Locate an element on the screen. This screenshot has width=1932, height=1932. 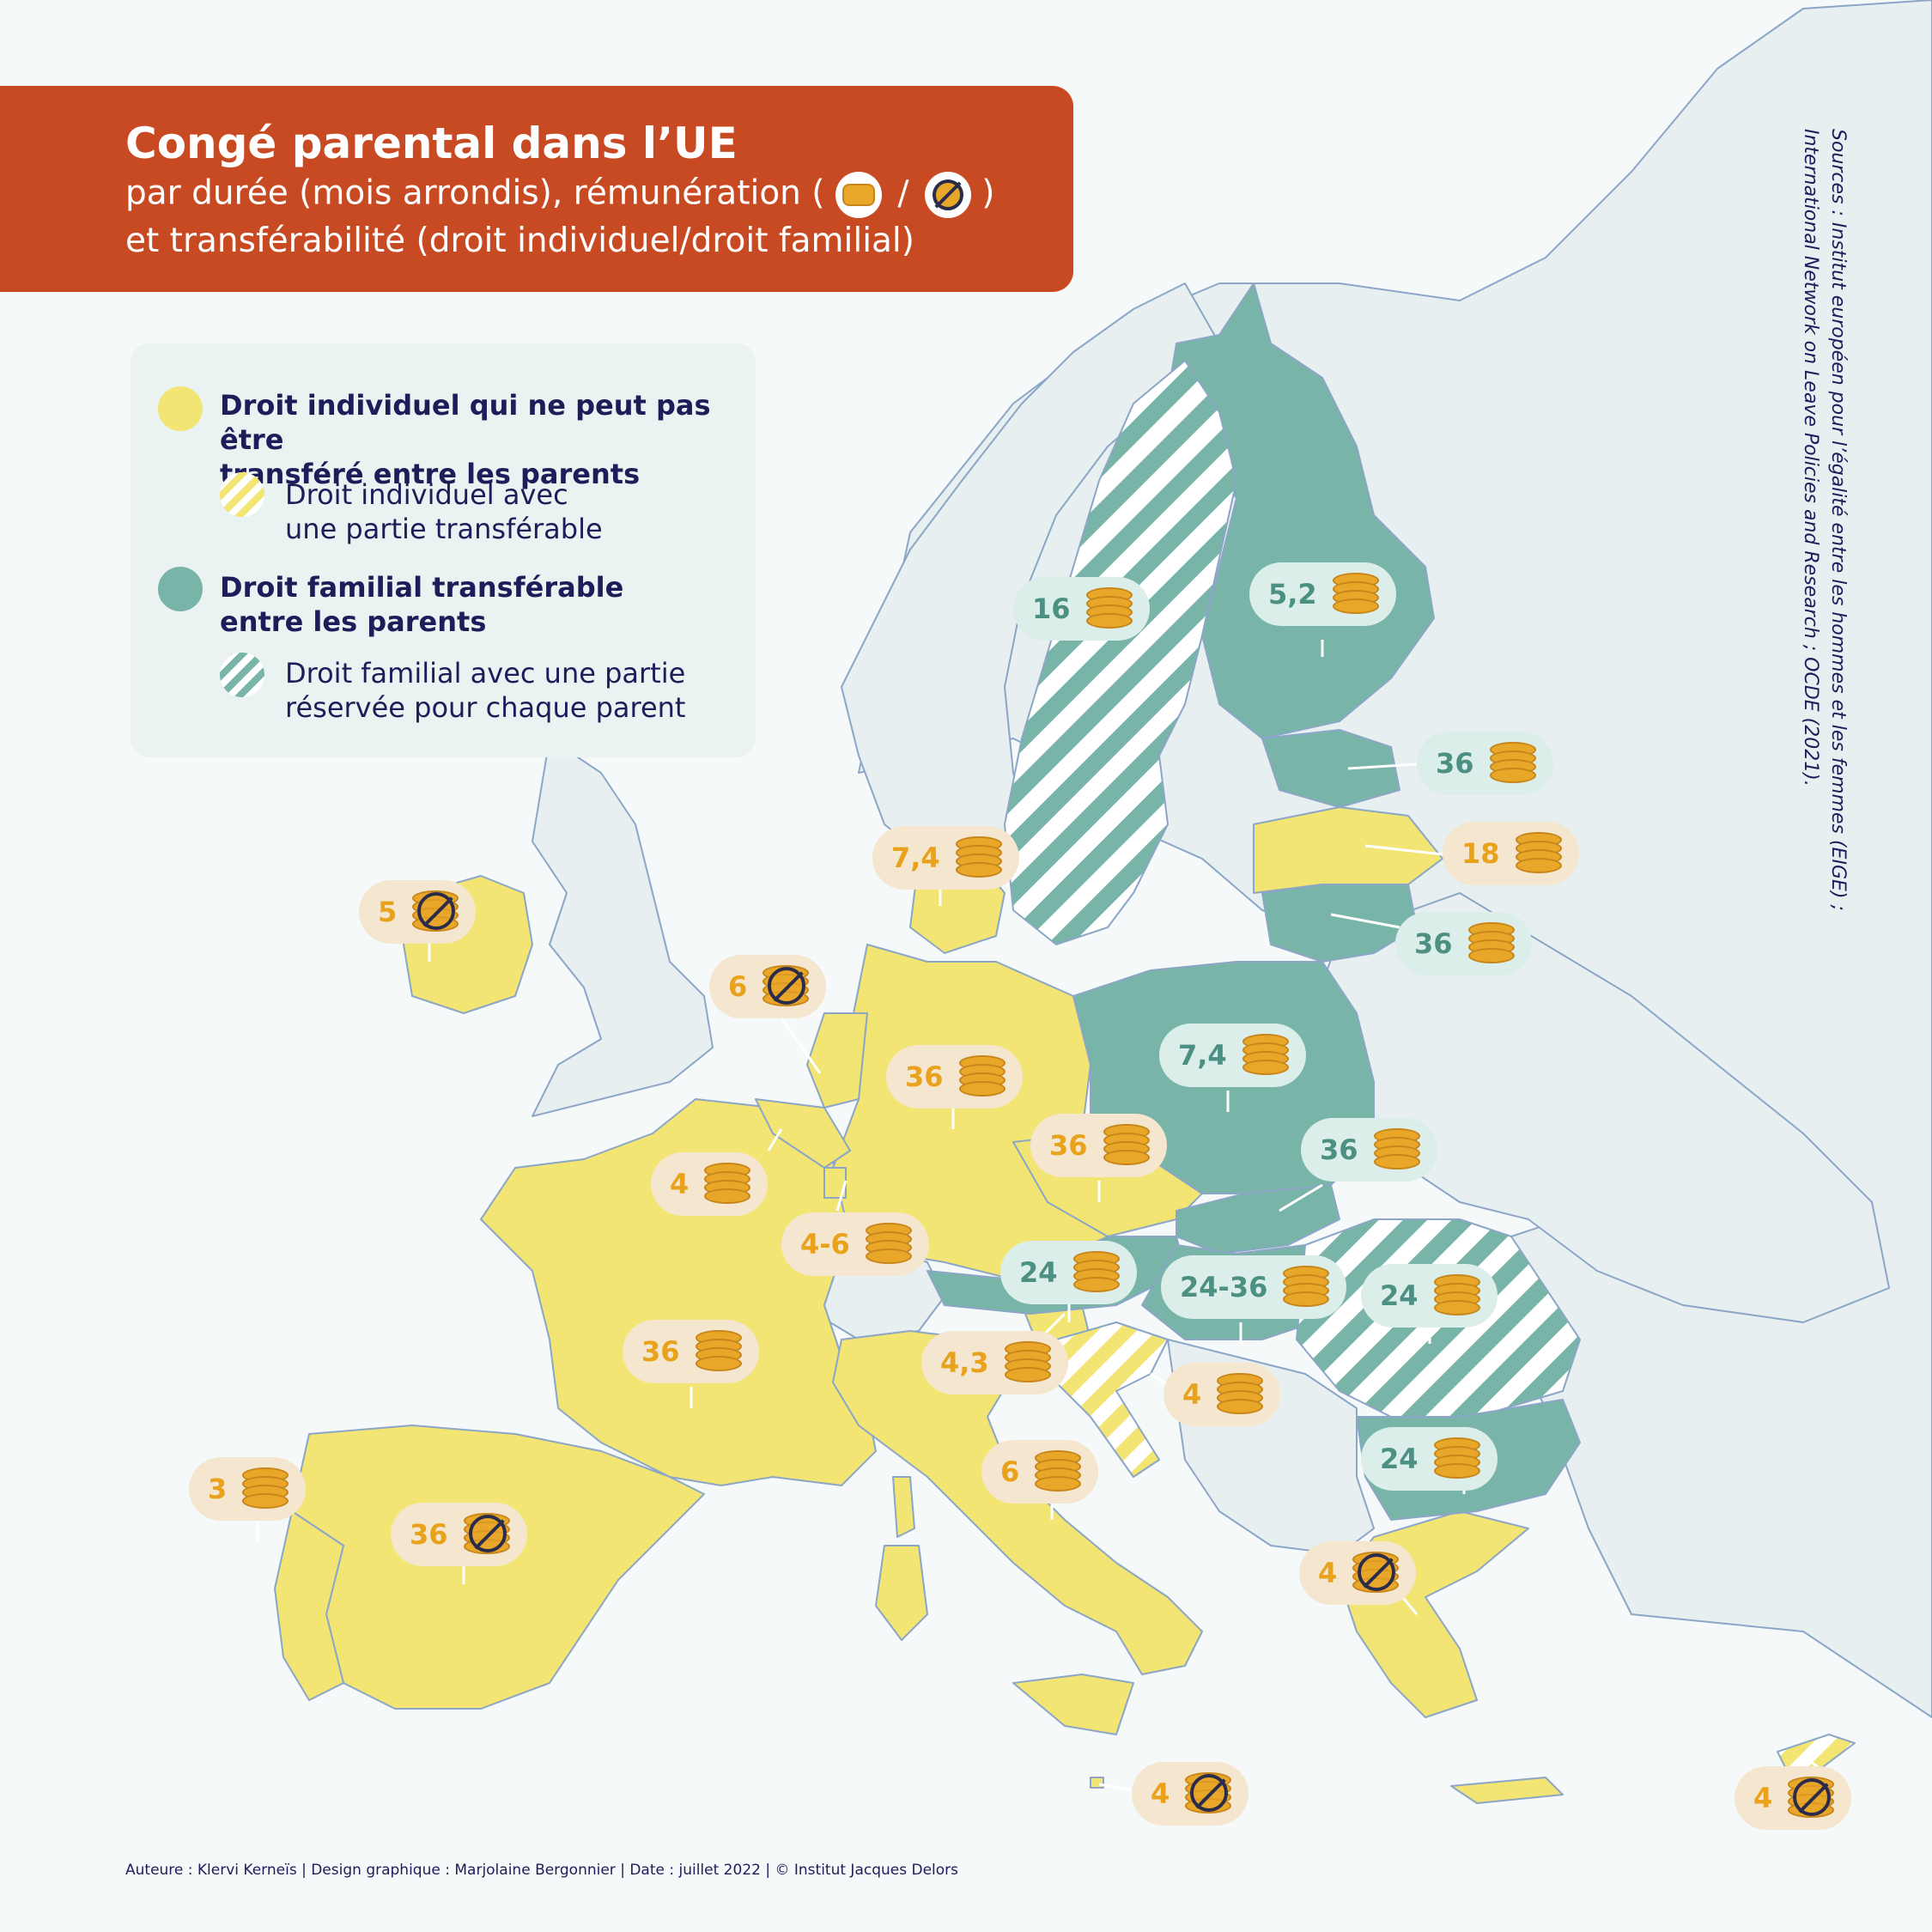
croatia is located at coordinates (1112, 1400).